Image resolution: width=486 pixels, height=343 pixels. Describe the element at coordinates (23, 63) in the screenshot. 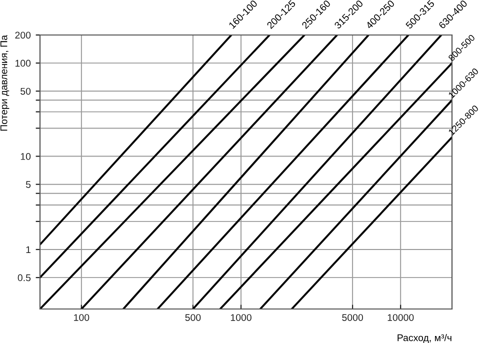

I see `y-tick-label: 100` at that location.